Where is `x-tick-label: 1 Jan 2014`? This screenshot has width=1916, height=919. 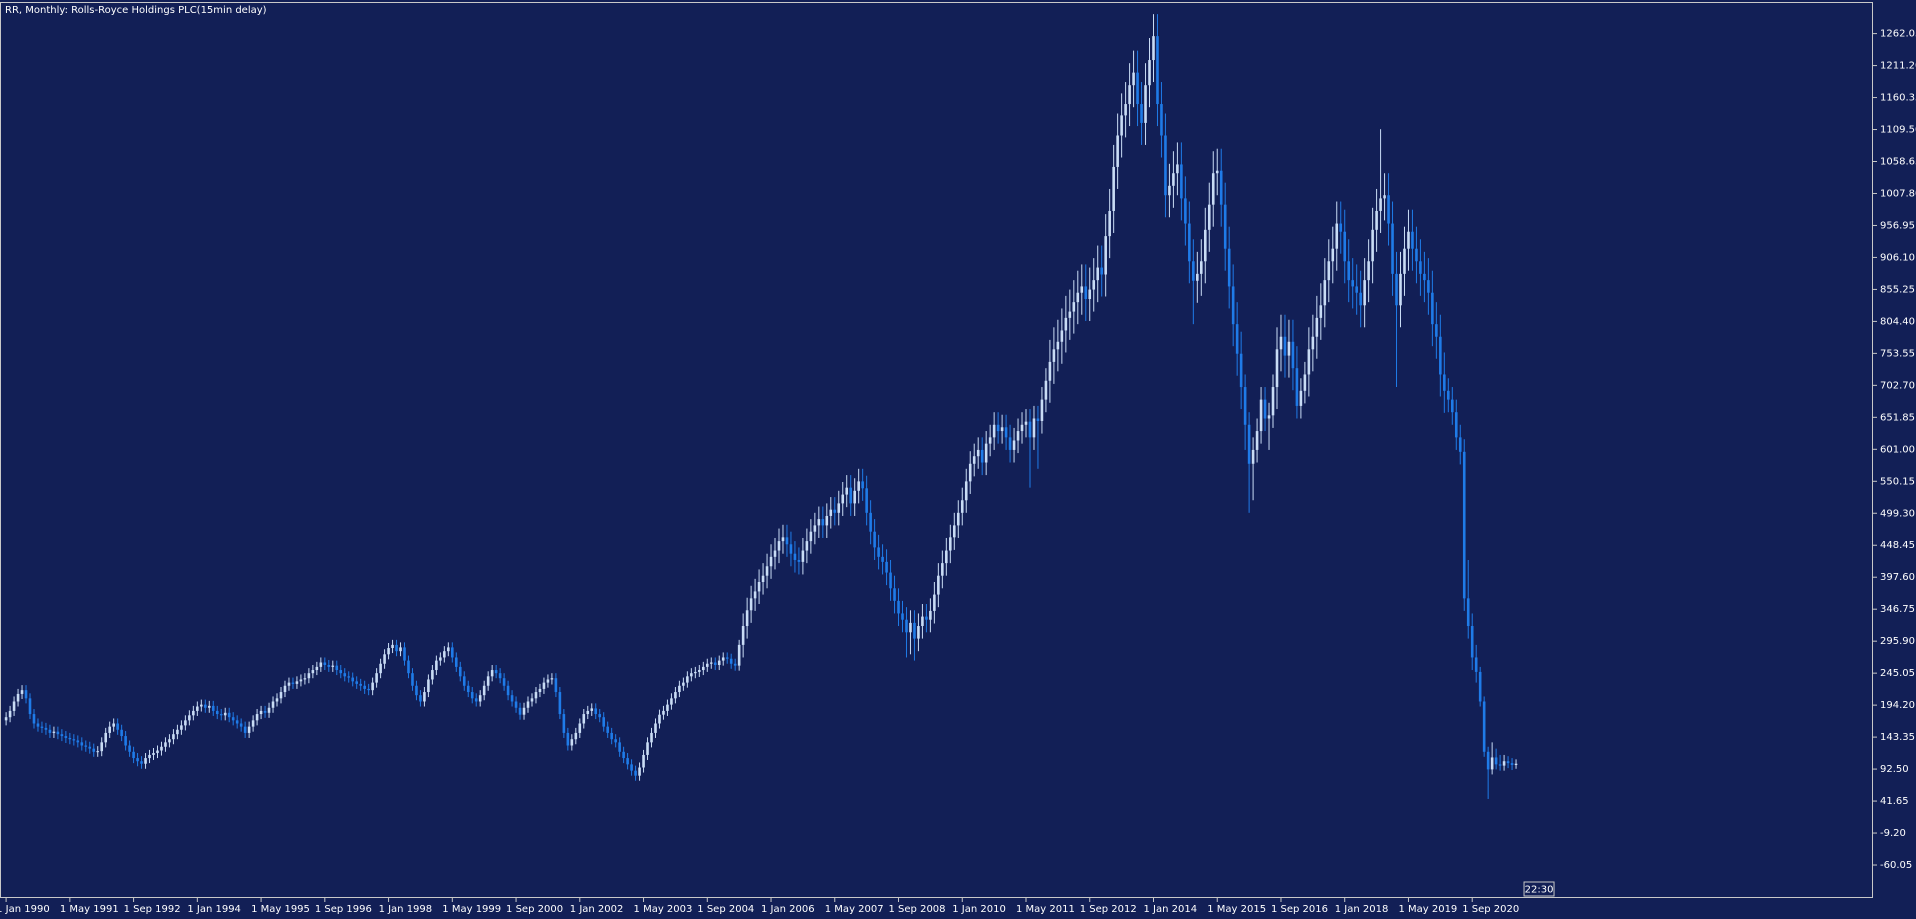
x-tick-label: 1 Jan 2014 is located at coordinates (1170, 909).